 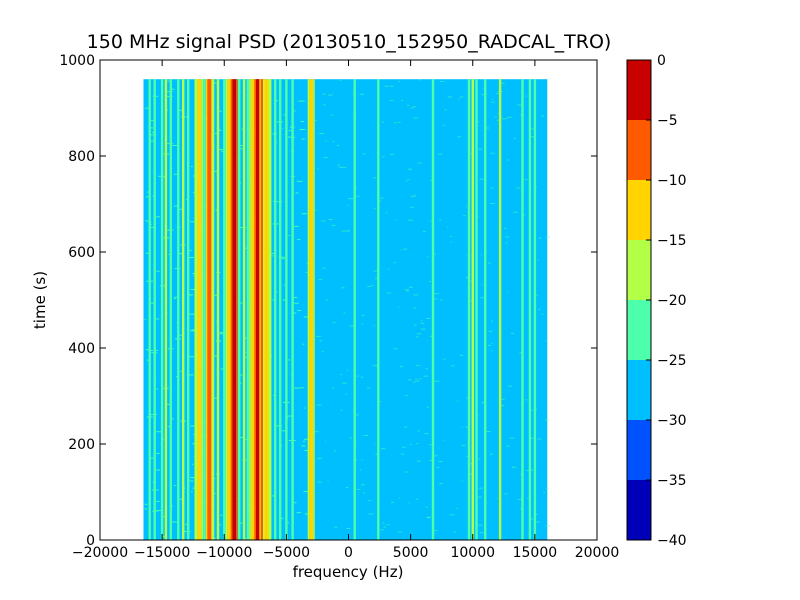 I want to click on x-tick-label: −15000, so click(x=162, y=553).